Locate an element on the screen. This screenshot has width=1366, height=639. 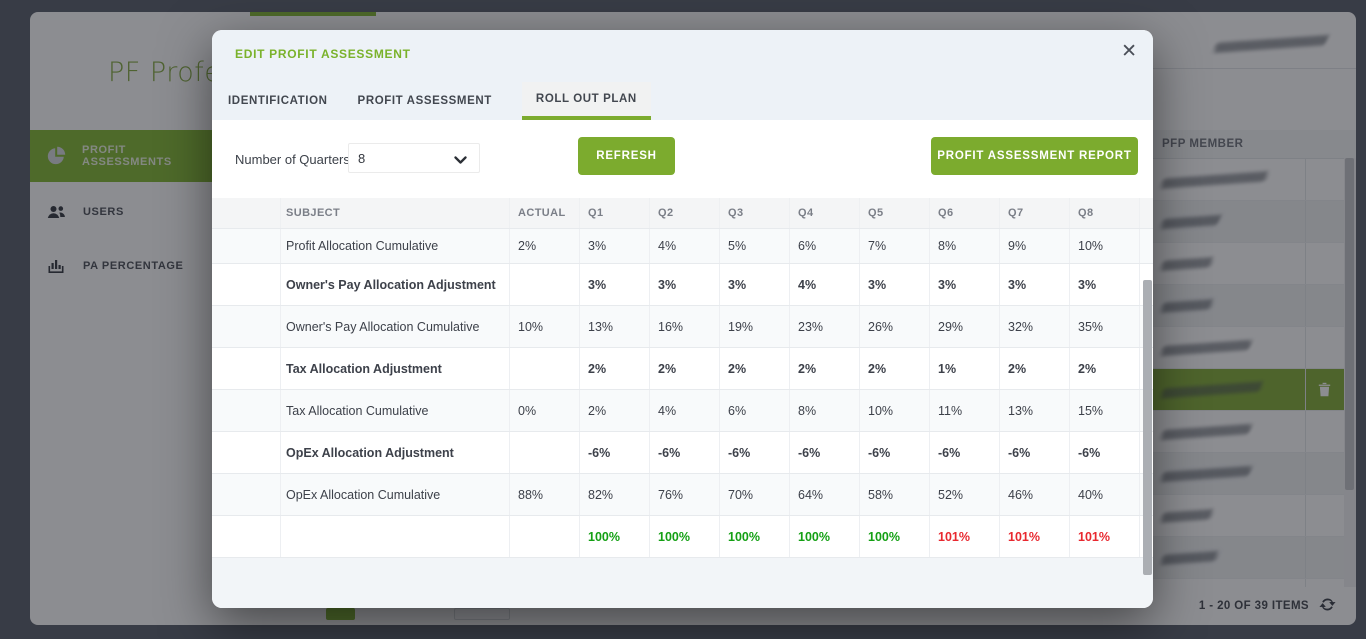
column-header-q6: Q6 is located at coordinates (965, 213).